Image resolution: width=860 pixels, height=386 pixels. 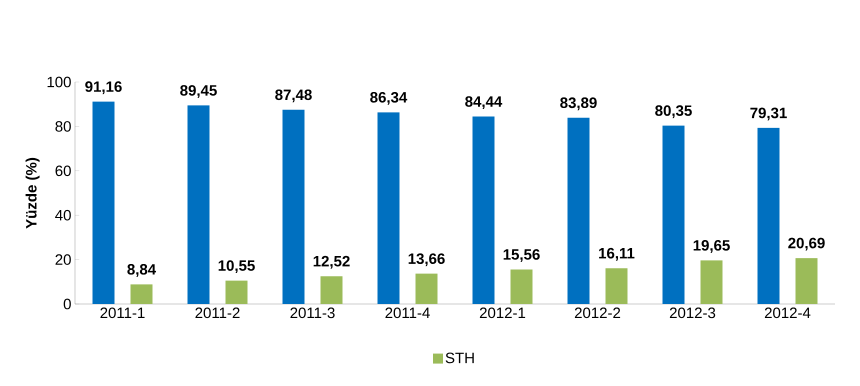 What do you see at coordinates (712, 246) in the screenshot?
I see `data-label: 19,65` at bounding box center [712, 246].